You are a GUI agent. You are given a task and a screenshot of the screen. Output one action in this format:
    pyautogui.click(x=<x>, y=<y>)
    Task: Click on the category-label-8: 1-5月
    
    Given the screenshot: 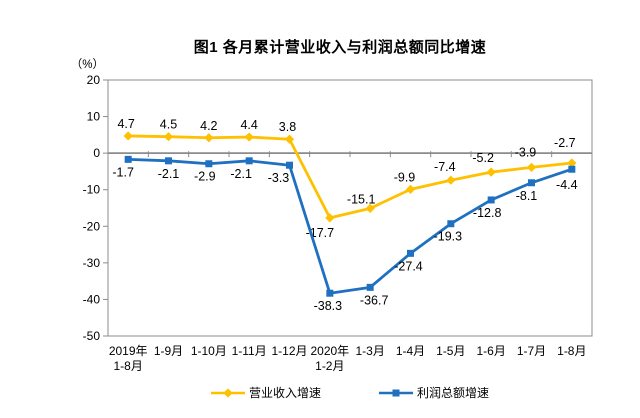 What is the action you would take?
    pyautogui.click(x=450, y=351)
    